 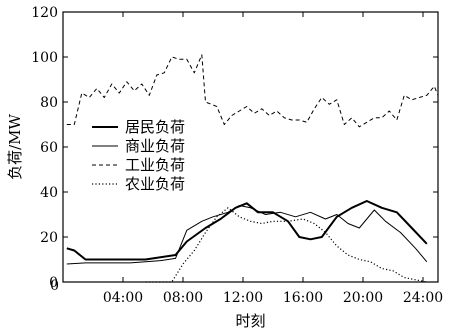 What do you see at coordinates (250, 321) in the screenshot?
I see `x-axis-title: 时刻` at bounding box center [250, 321].